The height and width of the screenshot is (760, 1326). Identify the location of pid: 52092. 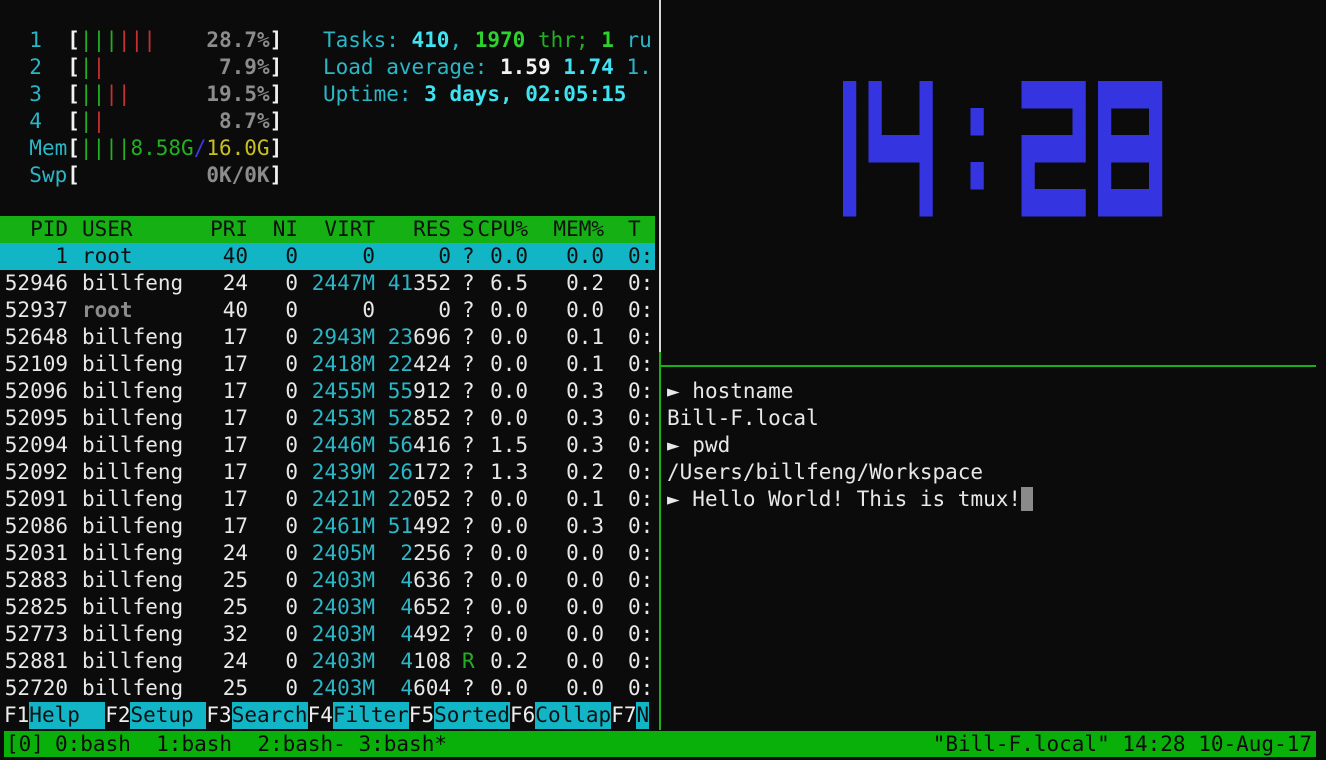
(36, 472).